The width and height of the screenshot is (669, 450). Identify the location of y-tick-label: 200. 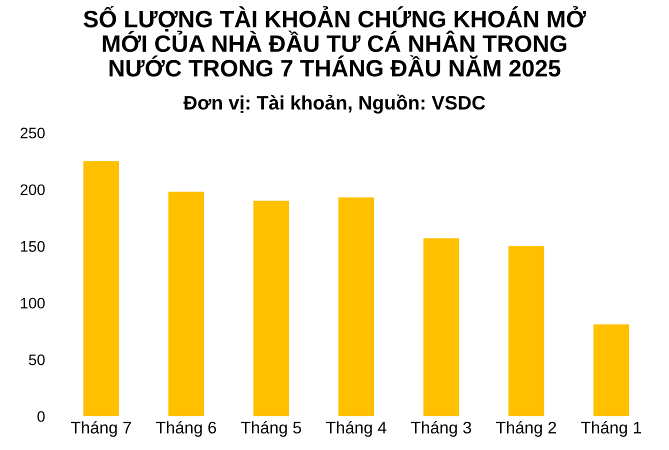
(32, 190).